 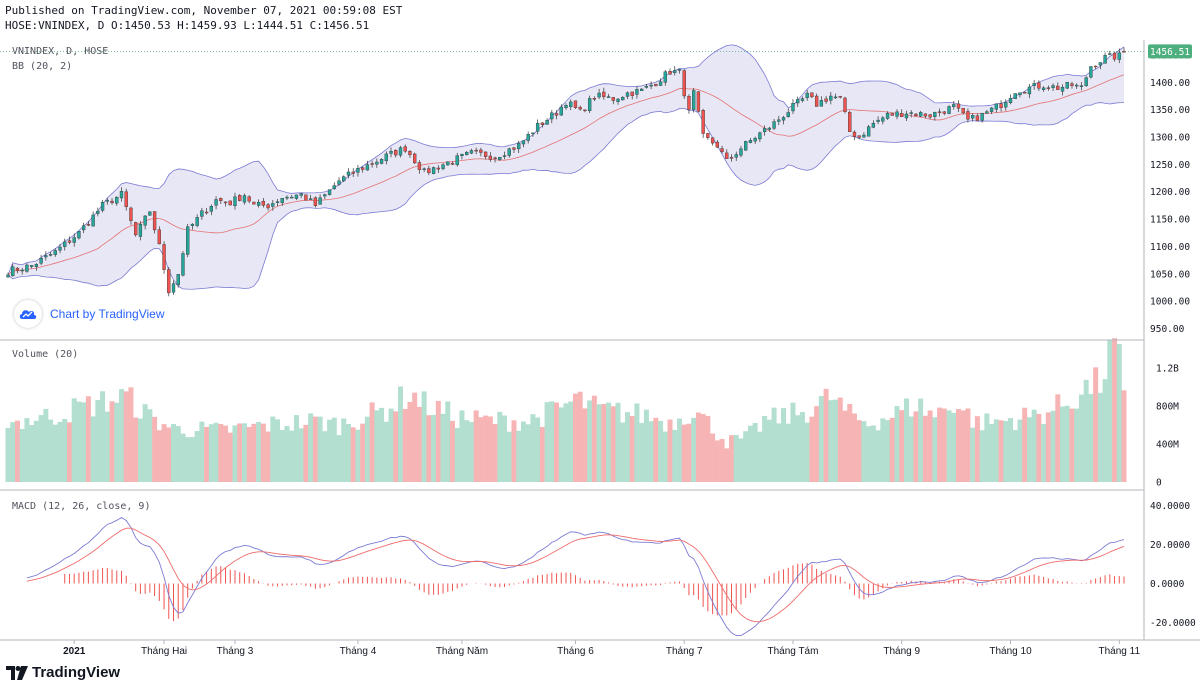 What do you see at coordinates (74, 651) in the screenshot?
I see `time-tick-label: 2021` at bounding box center [74, 651].